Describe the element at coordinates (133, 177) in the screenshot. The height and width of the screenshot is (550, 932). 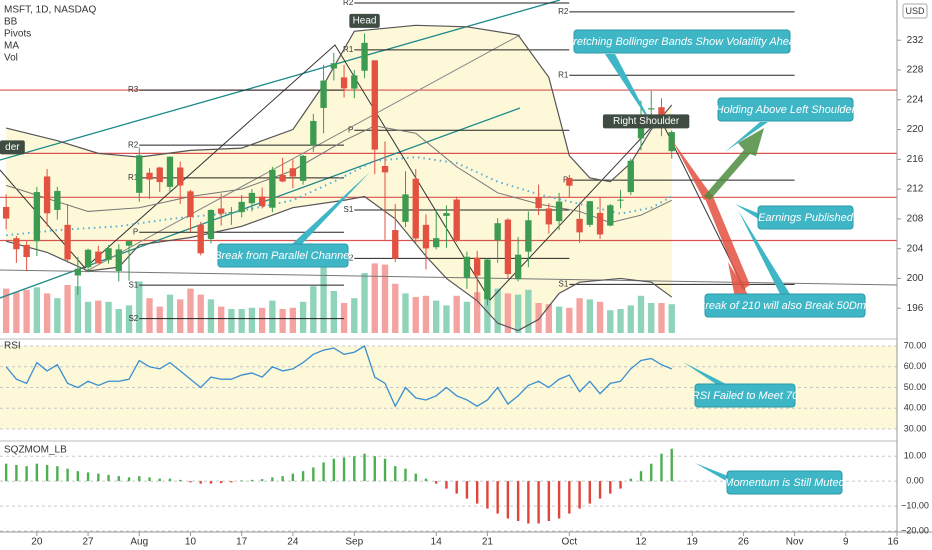
I see `pivot-label: R1` at that location.